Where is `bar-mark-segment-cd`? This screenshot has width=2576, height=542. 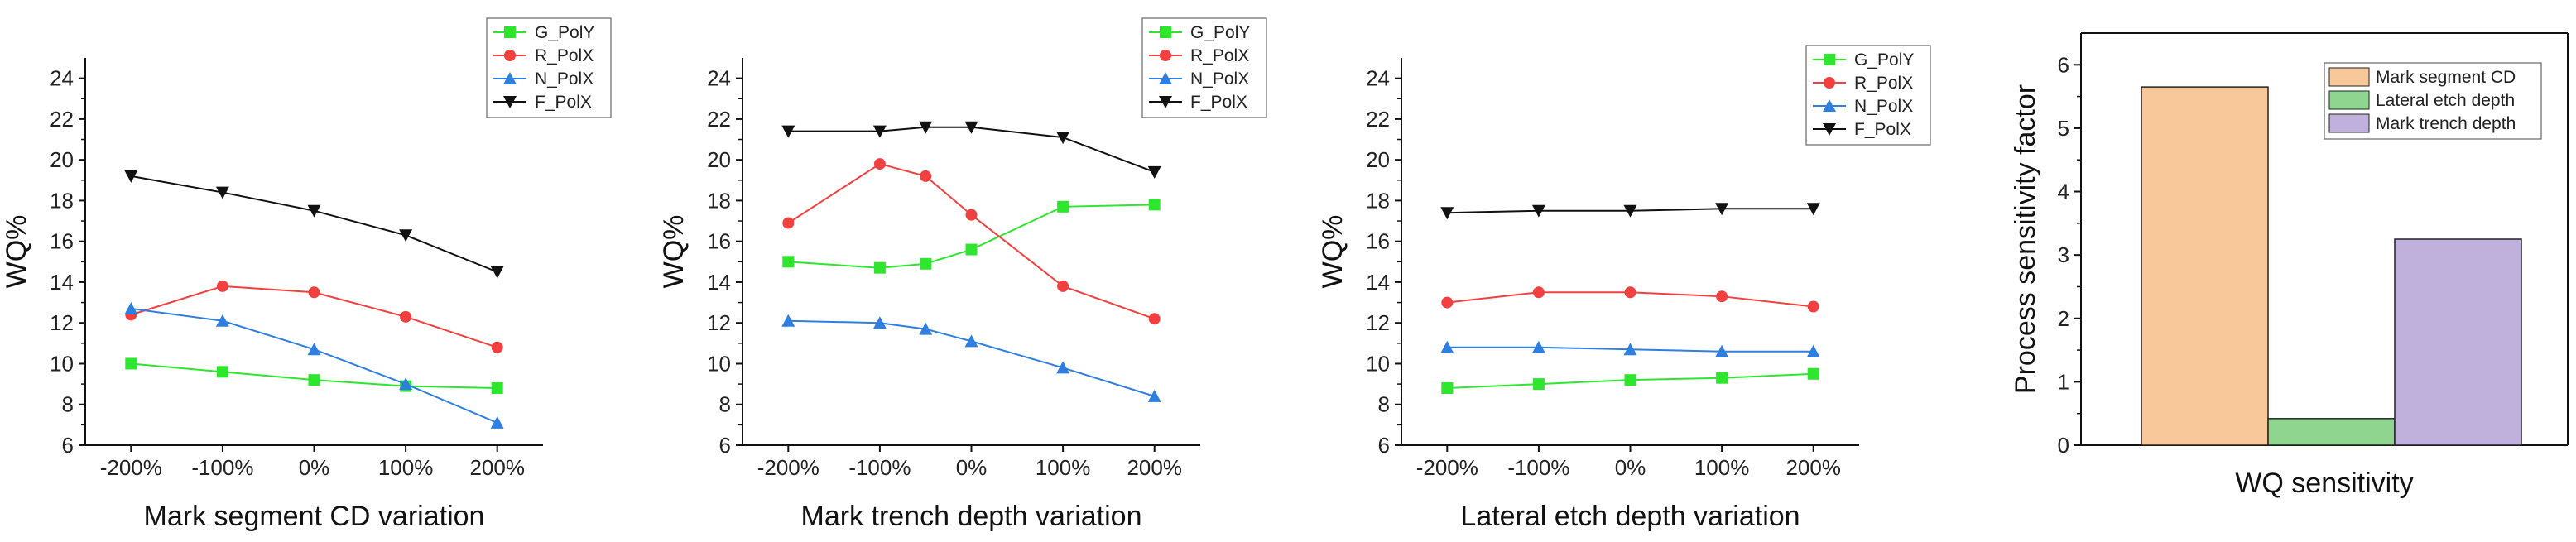 bar-mark-segment-cd is located at coordinates (2205, 266).